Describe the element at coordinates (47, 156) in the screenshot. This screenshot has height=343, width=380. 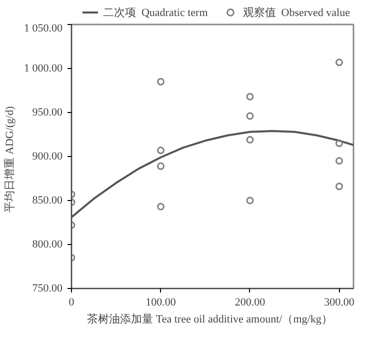
I see `y-tick-label: 900.00` at that location.